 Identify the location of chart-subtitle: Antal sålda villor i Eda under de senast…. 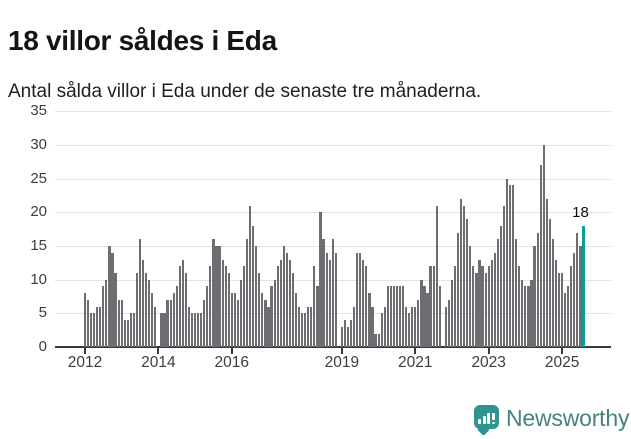
(245, 91).